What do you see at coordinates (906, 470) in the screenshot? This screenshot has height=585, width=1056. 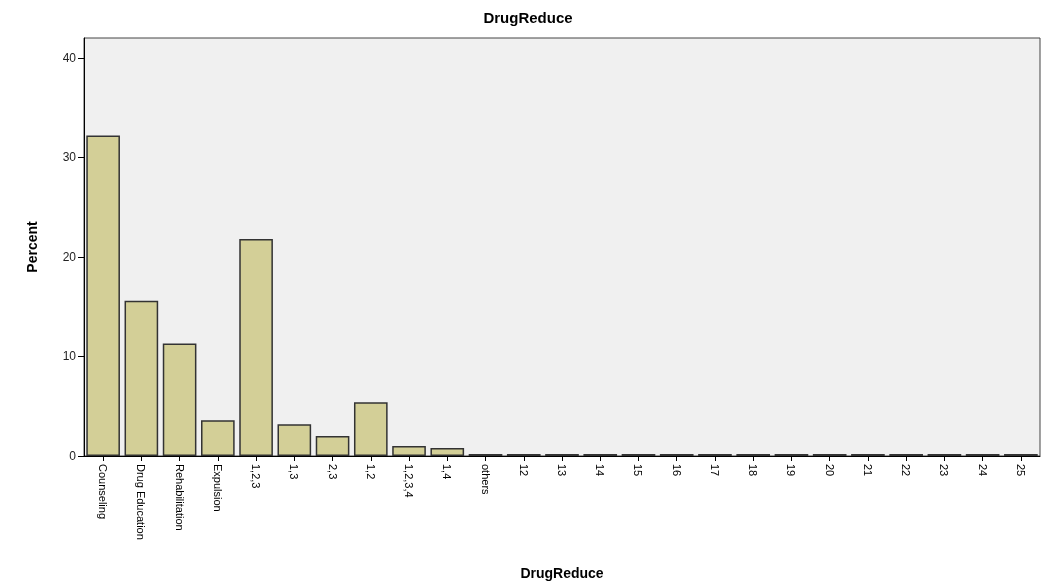 I see `x-tick-label: 22` at bounding box center [906, 470].